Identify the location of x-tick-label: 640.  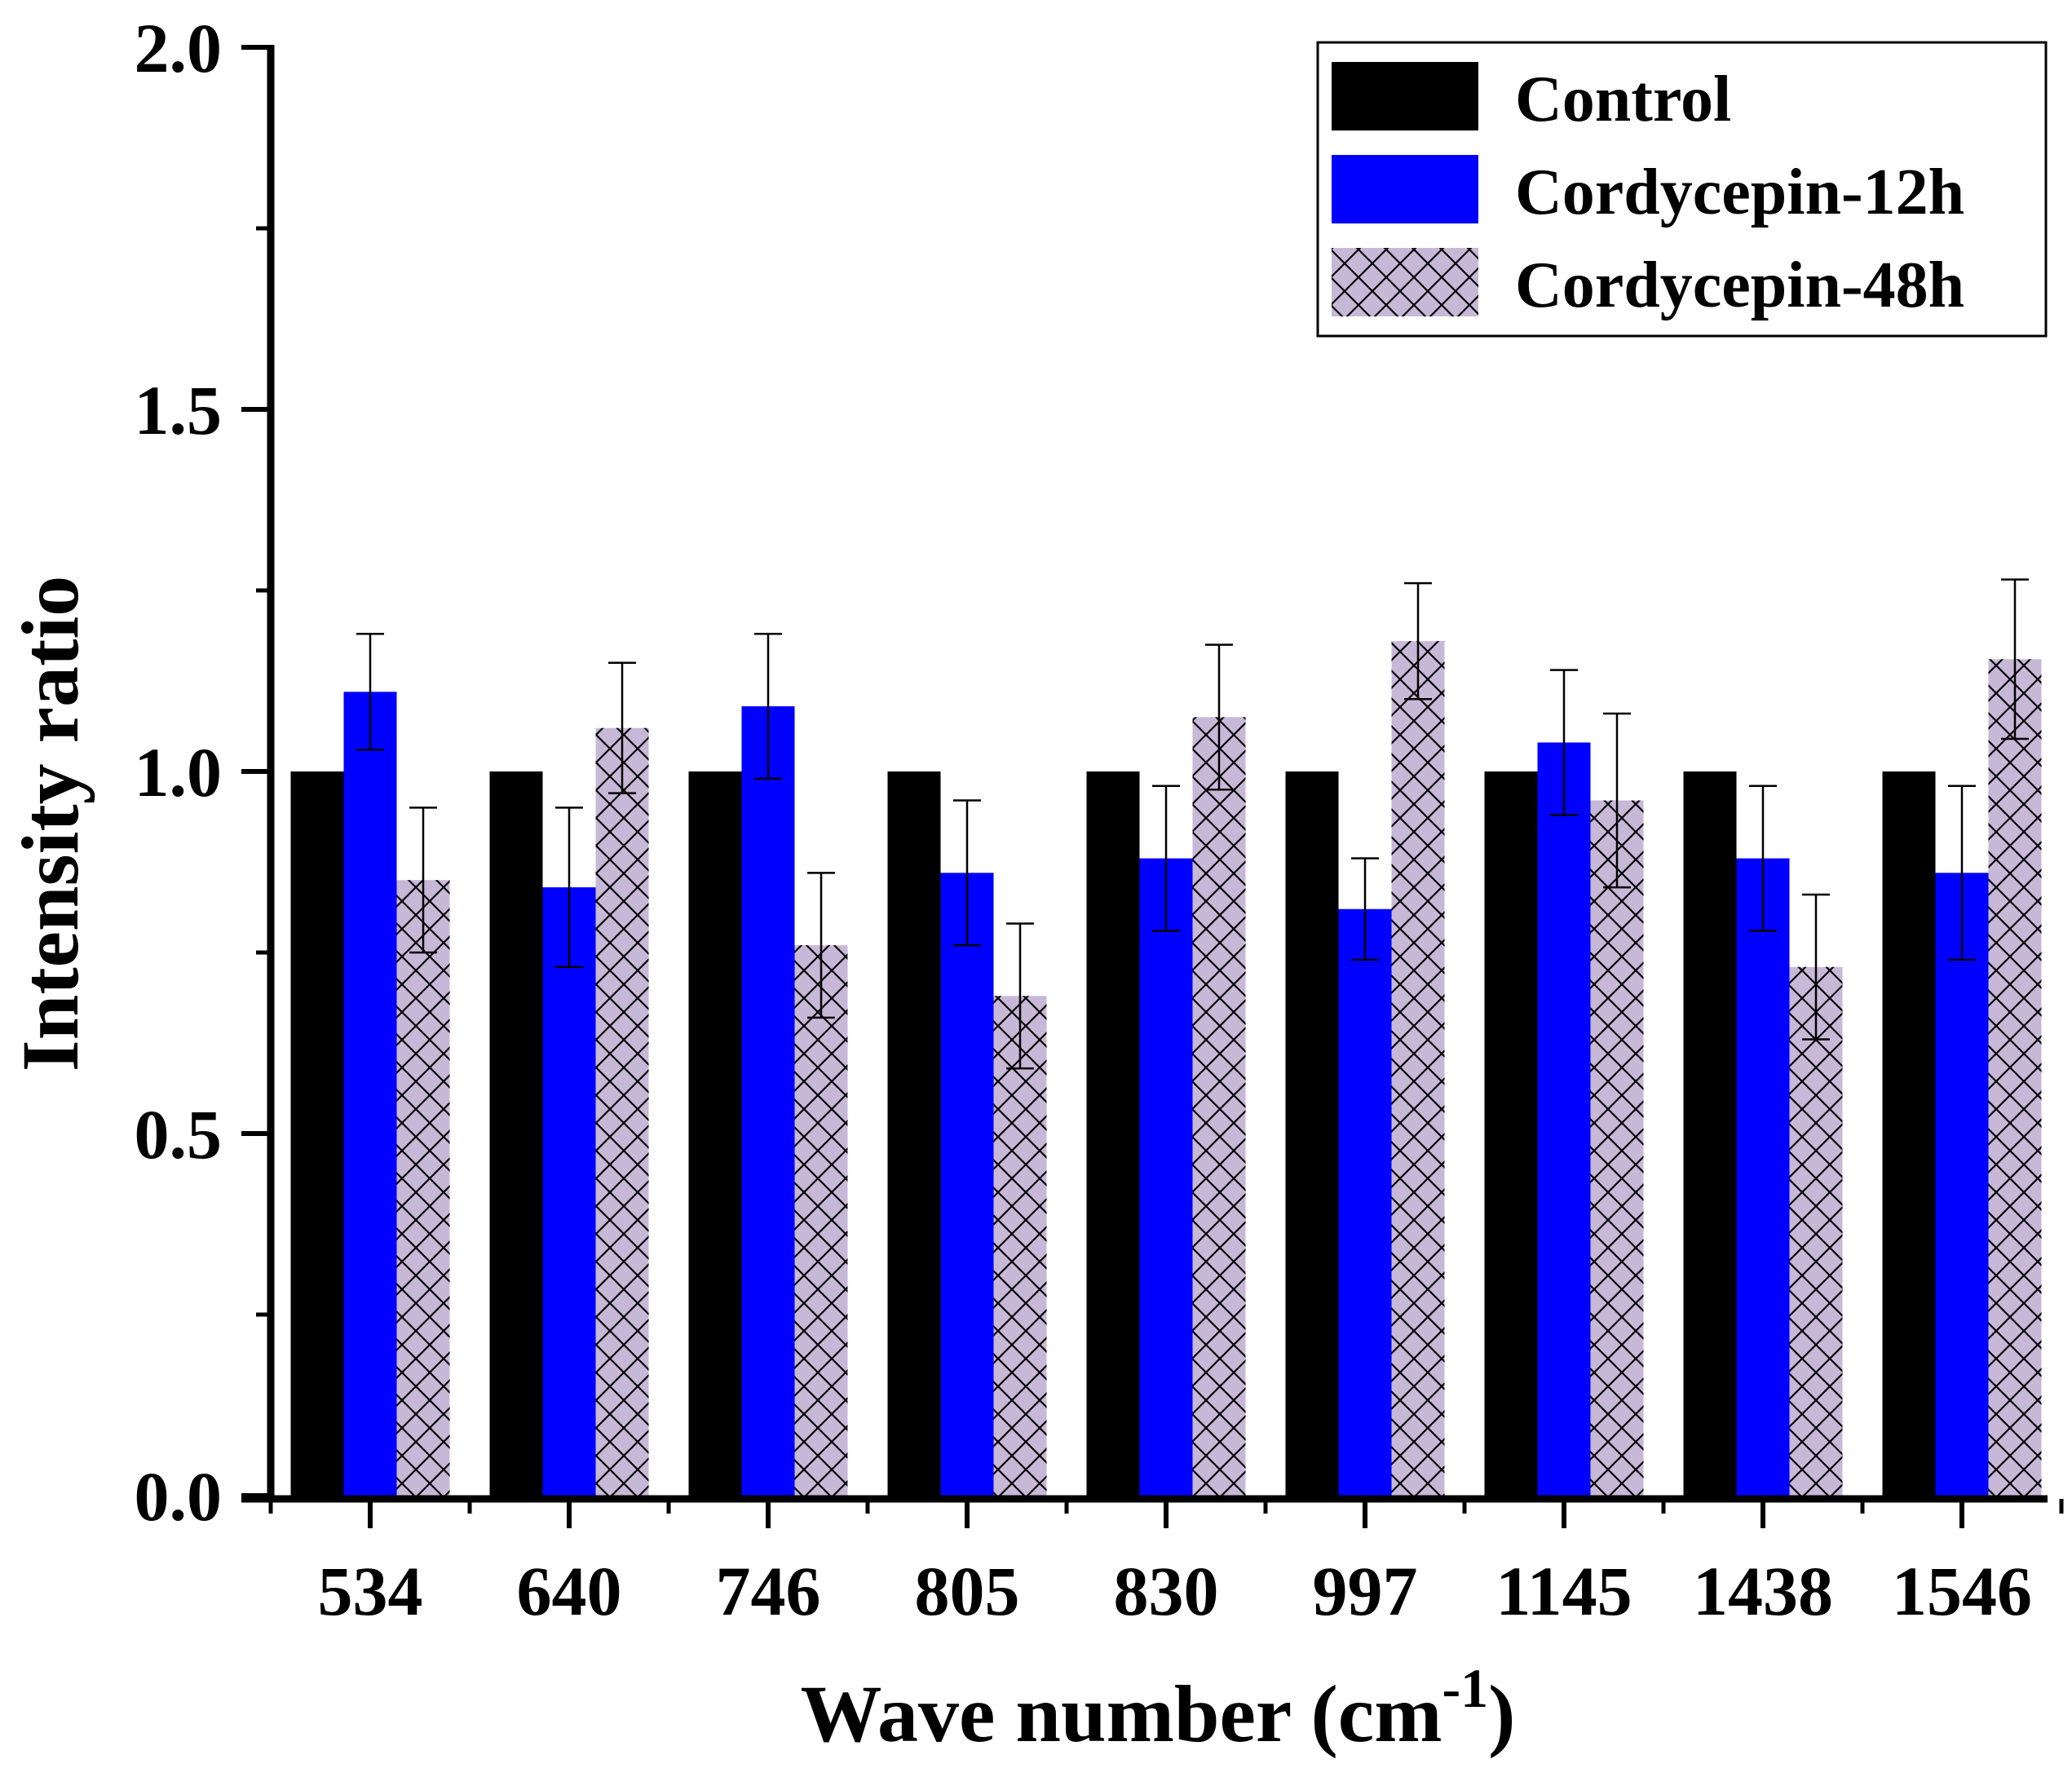
(569, 1591).